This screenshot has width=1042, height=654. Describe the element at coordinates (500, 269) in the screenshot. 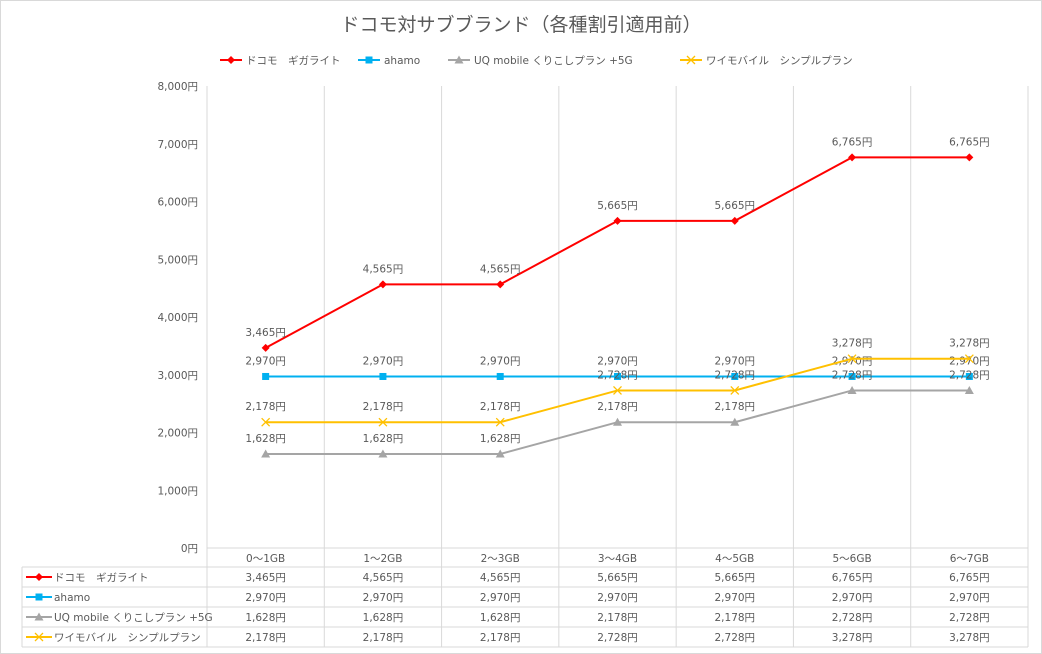

I see `data-label: 4,565円` at that location.